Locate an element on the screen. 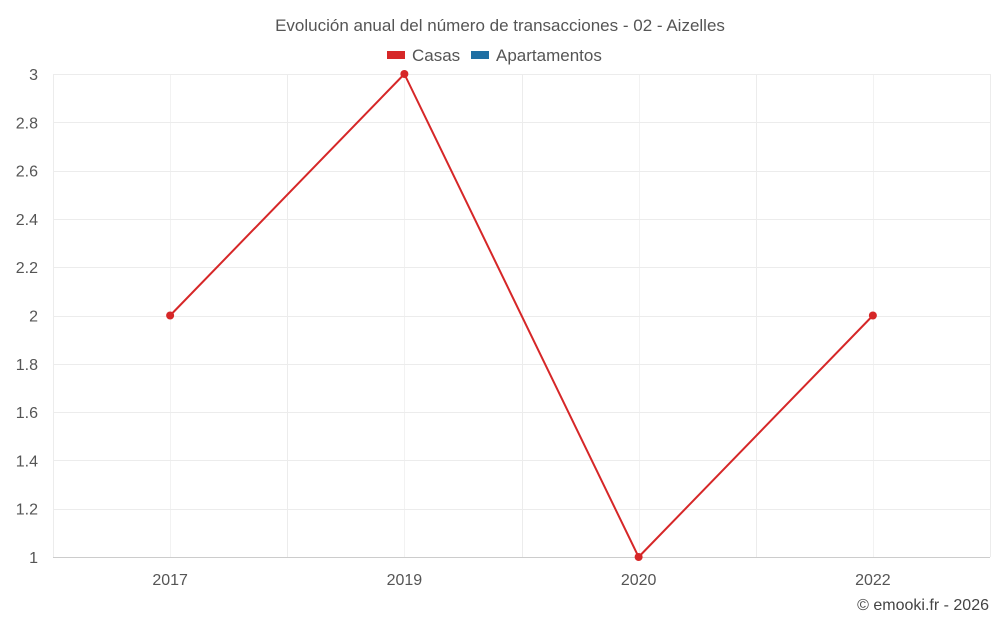 This screenshot has width=1000, height=625. y-tick-label: 2.8 is located at coordinates (27, 123).